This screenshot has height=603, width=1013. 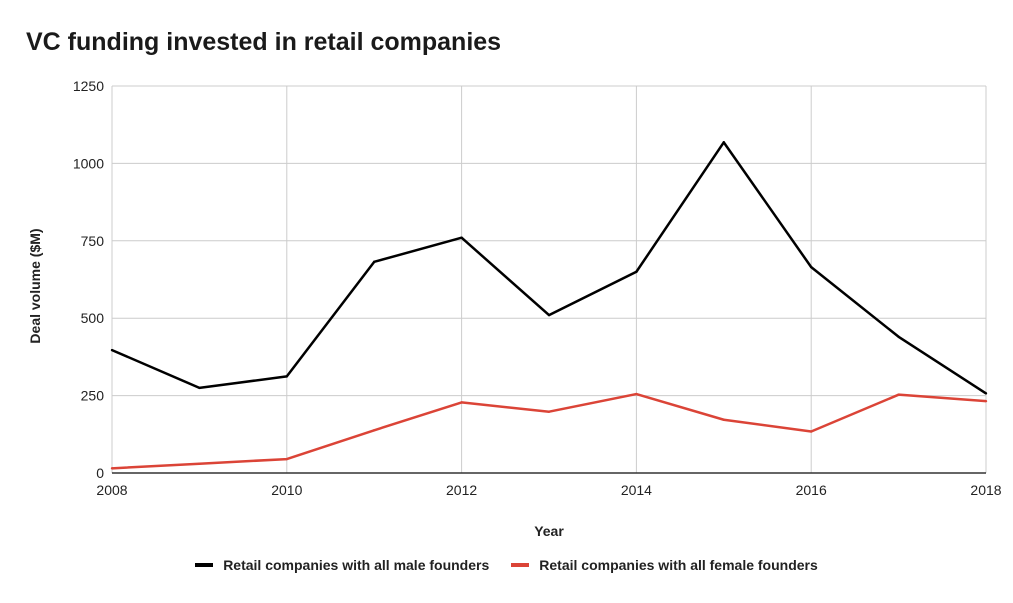 I want to click on x-tick-label: 2014, so click(x=636, y=490).